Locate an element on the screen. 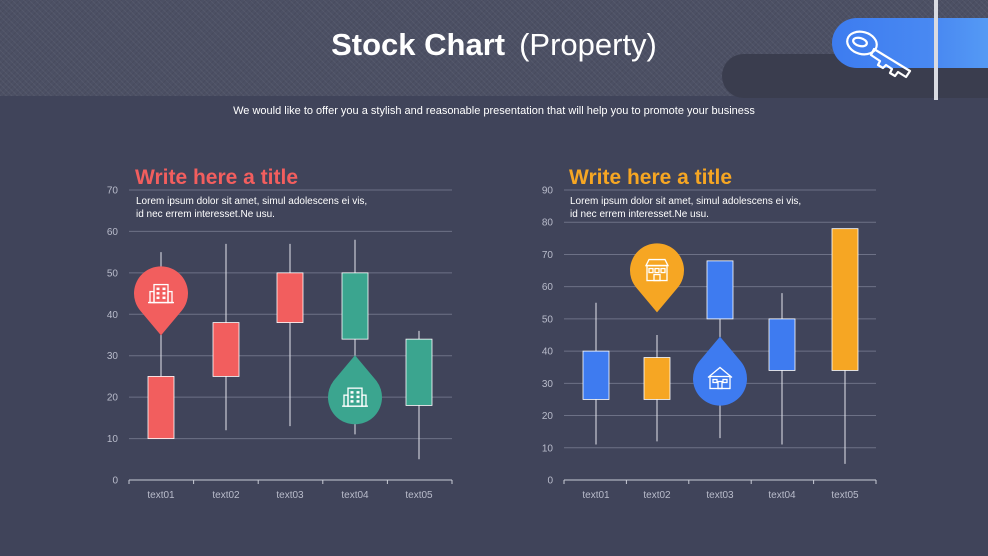  right-y-tick-label: 0 is located at coordinates (550, 481).